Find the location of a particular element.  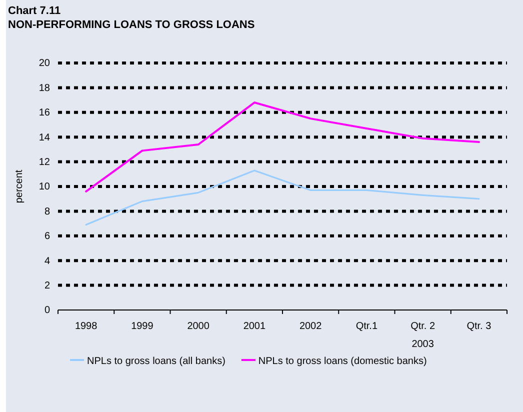

x-tick-label: 2001 is located at coordinates (254, 326).